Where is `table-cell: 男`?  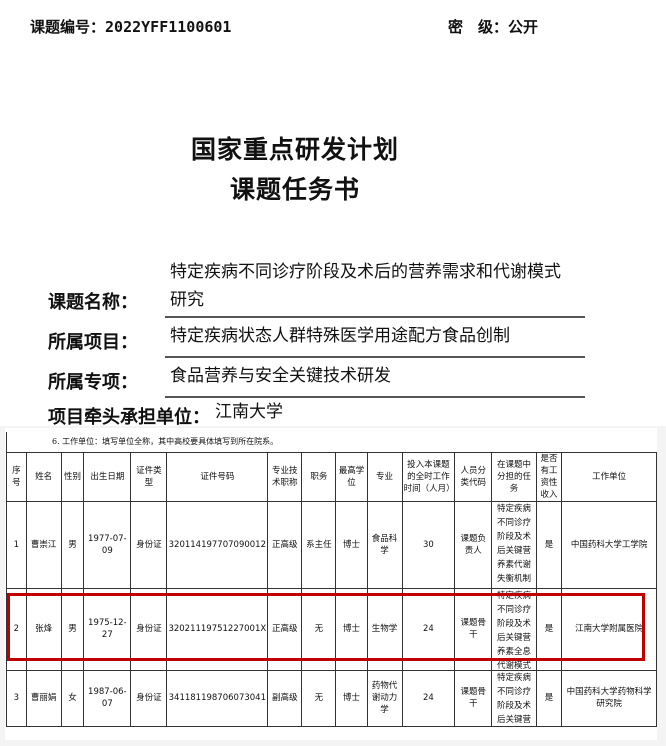 table-cell: 男 is located at coordinates (72, 544).